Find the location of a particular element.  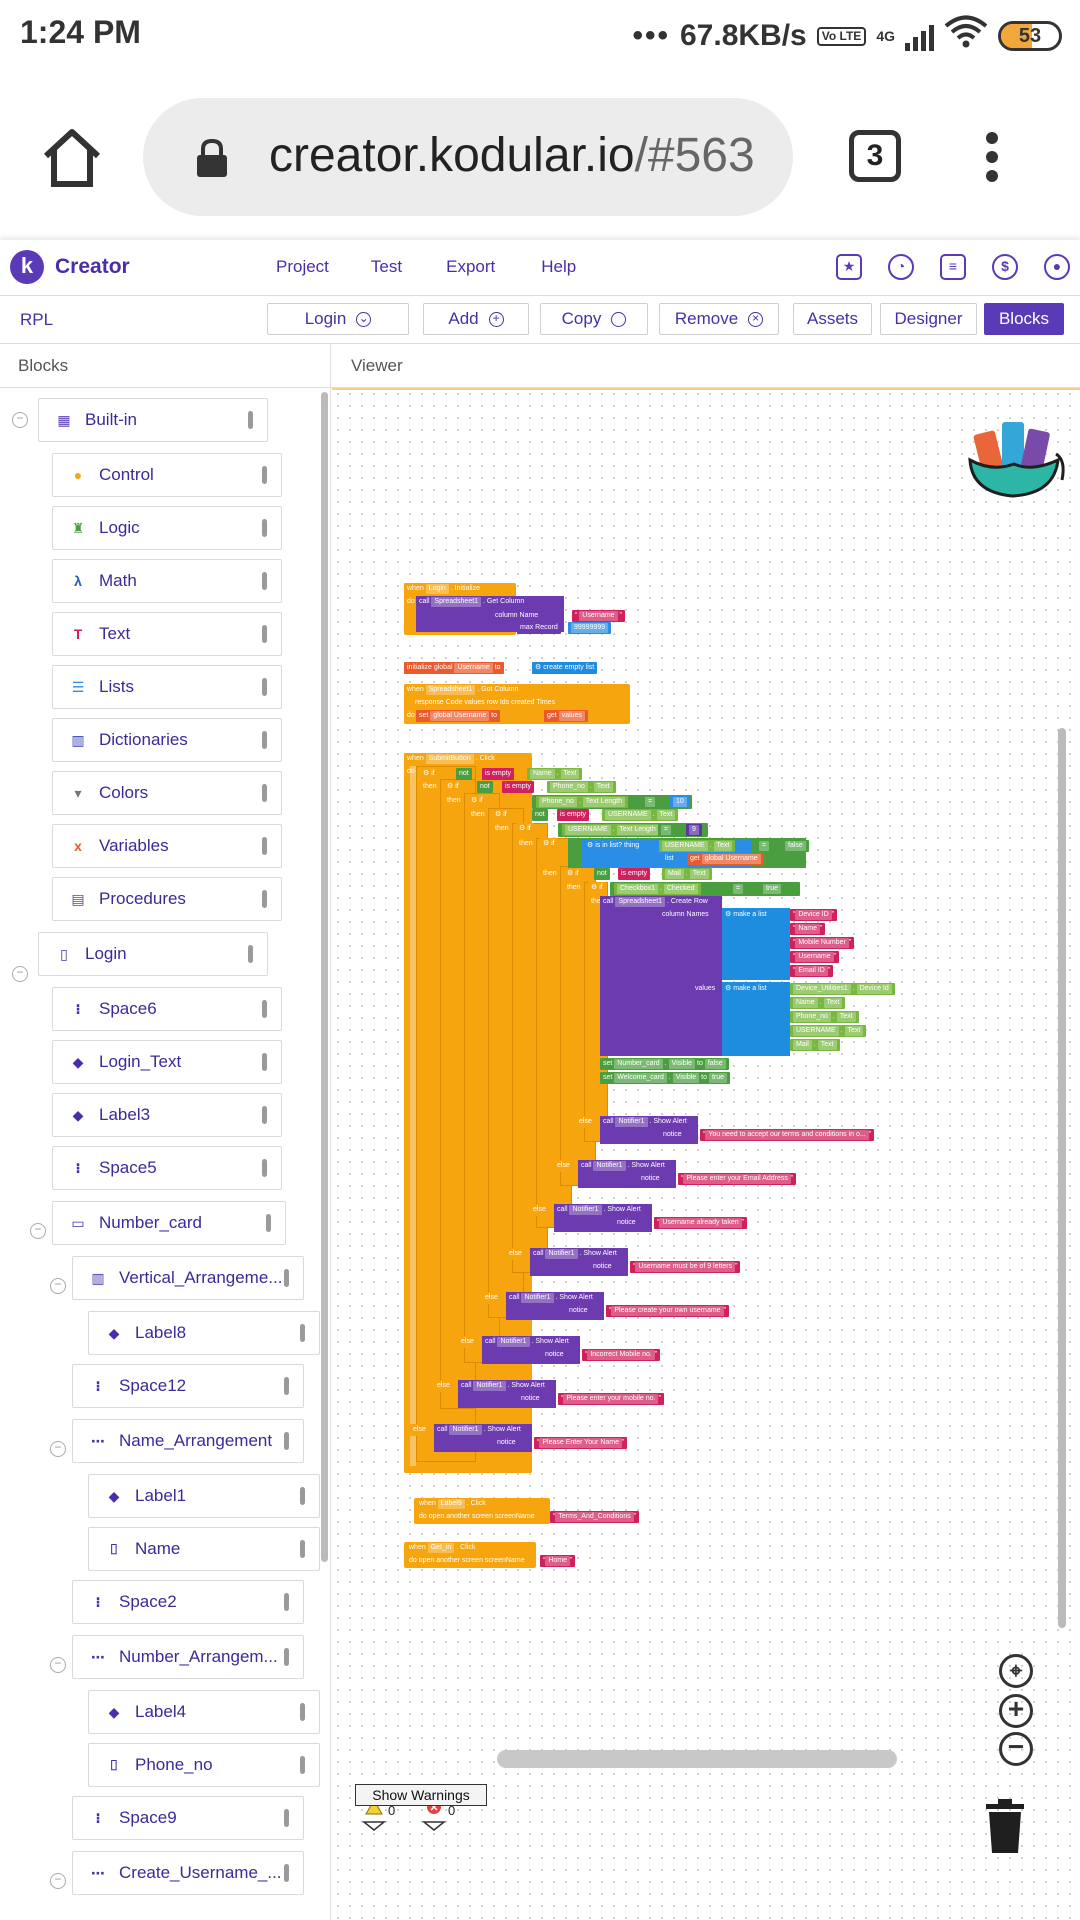

show-warnings-button: Show Warnings is located at coordinates (421, 1795).